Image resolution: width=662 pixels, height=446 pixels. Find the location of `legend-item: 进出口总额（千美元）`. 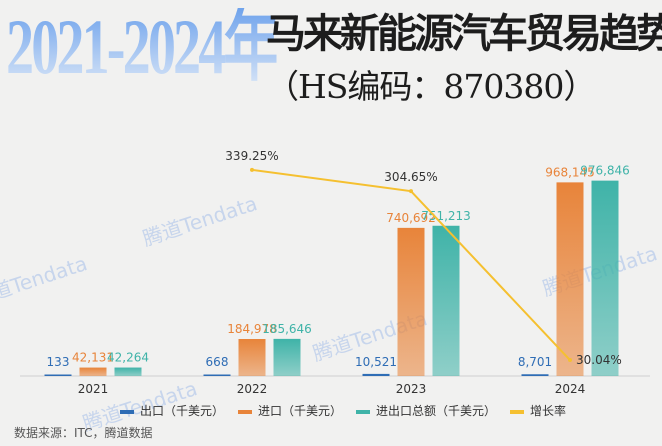

legend-item: 进出口总额（千美元） is located at coordinates (426, 410).